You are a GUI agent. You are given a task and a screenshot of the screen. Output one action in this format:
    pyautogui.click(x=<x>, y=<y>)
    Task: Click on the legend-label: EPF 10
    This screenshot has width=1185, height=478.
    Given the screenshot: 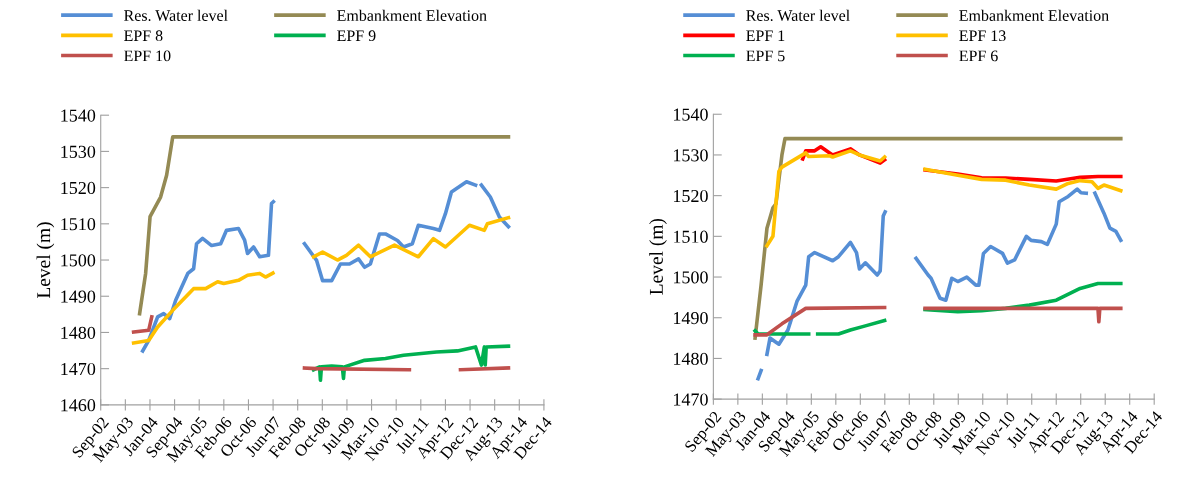 What is the action you would take?
    pyautogui.click(x=147, y=56)
    